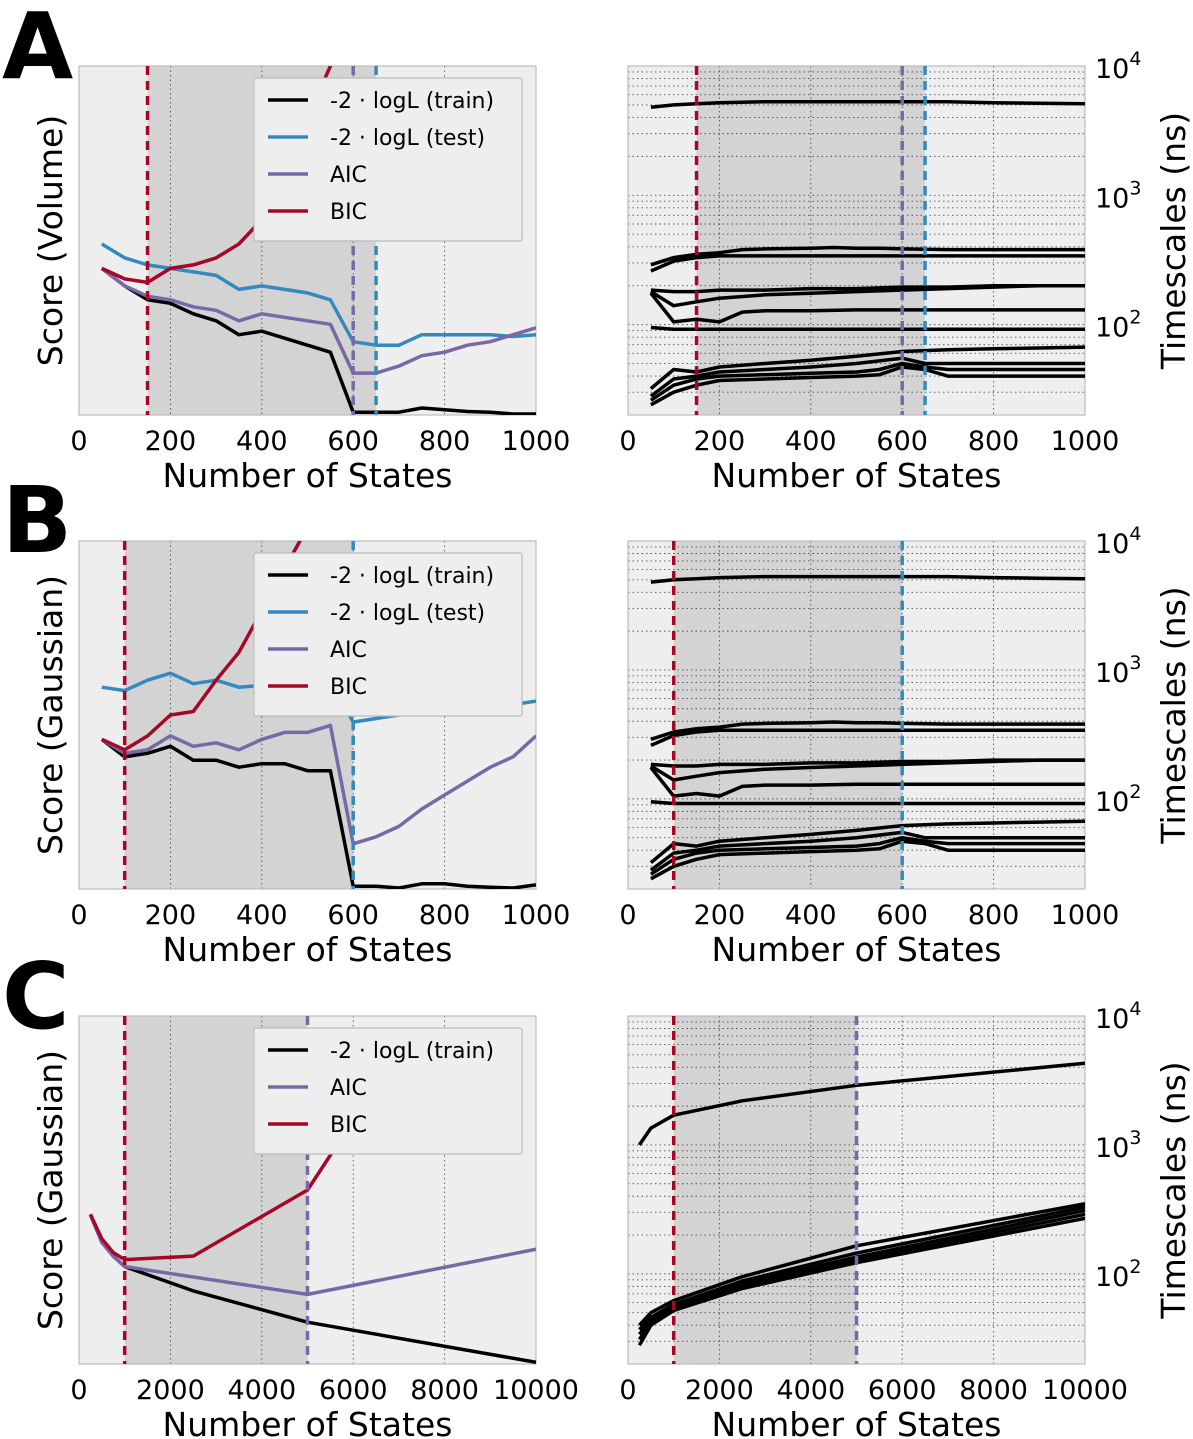  Describe the element at coordinates (37, 520) in the screenshot. I see `panel-letter-b: B` at that location.